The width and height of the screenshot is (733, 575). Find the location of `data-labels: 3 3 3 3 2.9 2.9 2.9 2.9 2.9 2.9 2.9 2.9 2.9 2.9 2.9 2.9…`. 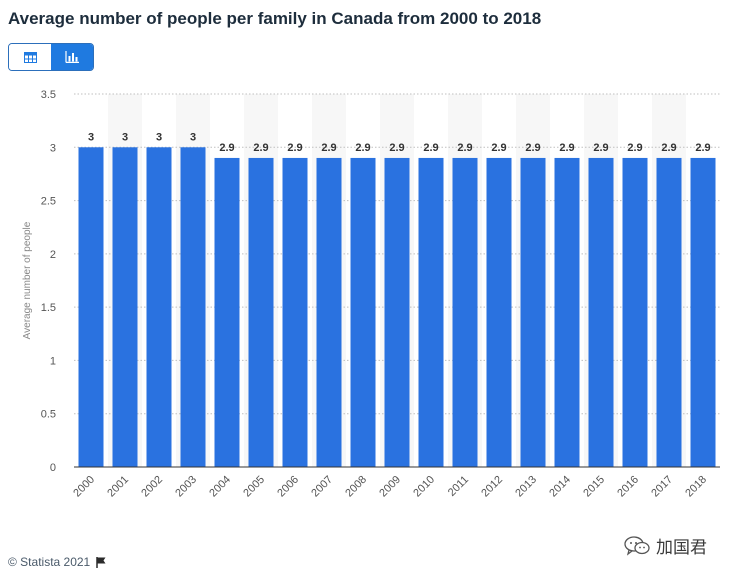

data-labels: 3 3 3 3 2.9 2.9 2.9 2.9 2.9 2.9 2.9 2.9 2.9 2.9 2.9 2.9… is located at coordinates (399, 142).